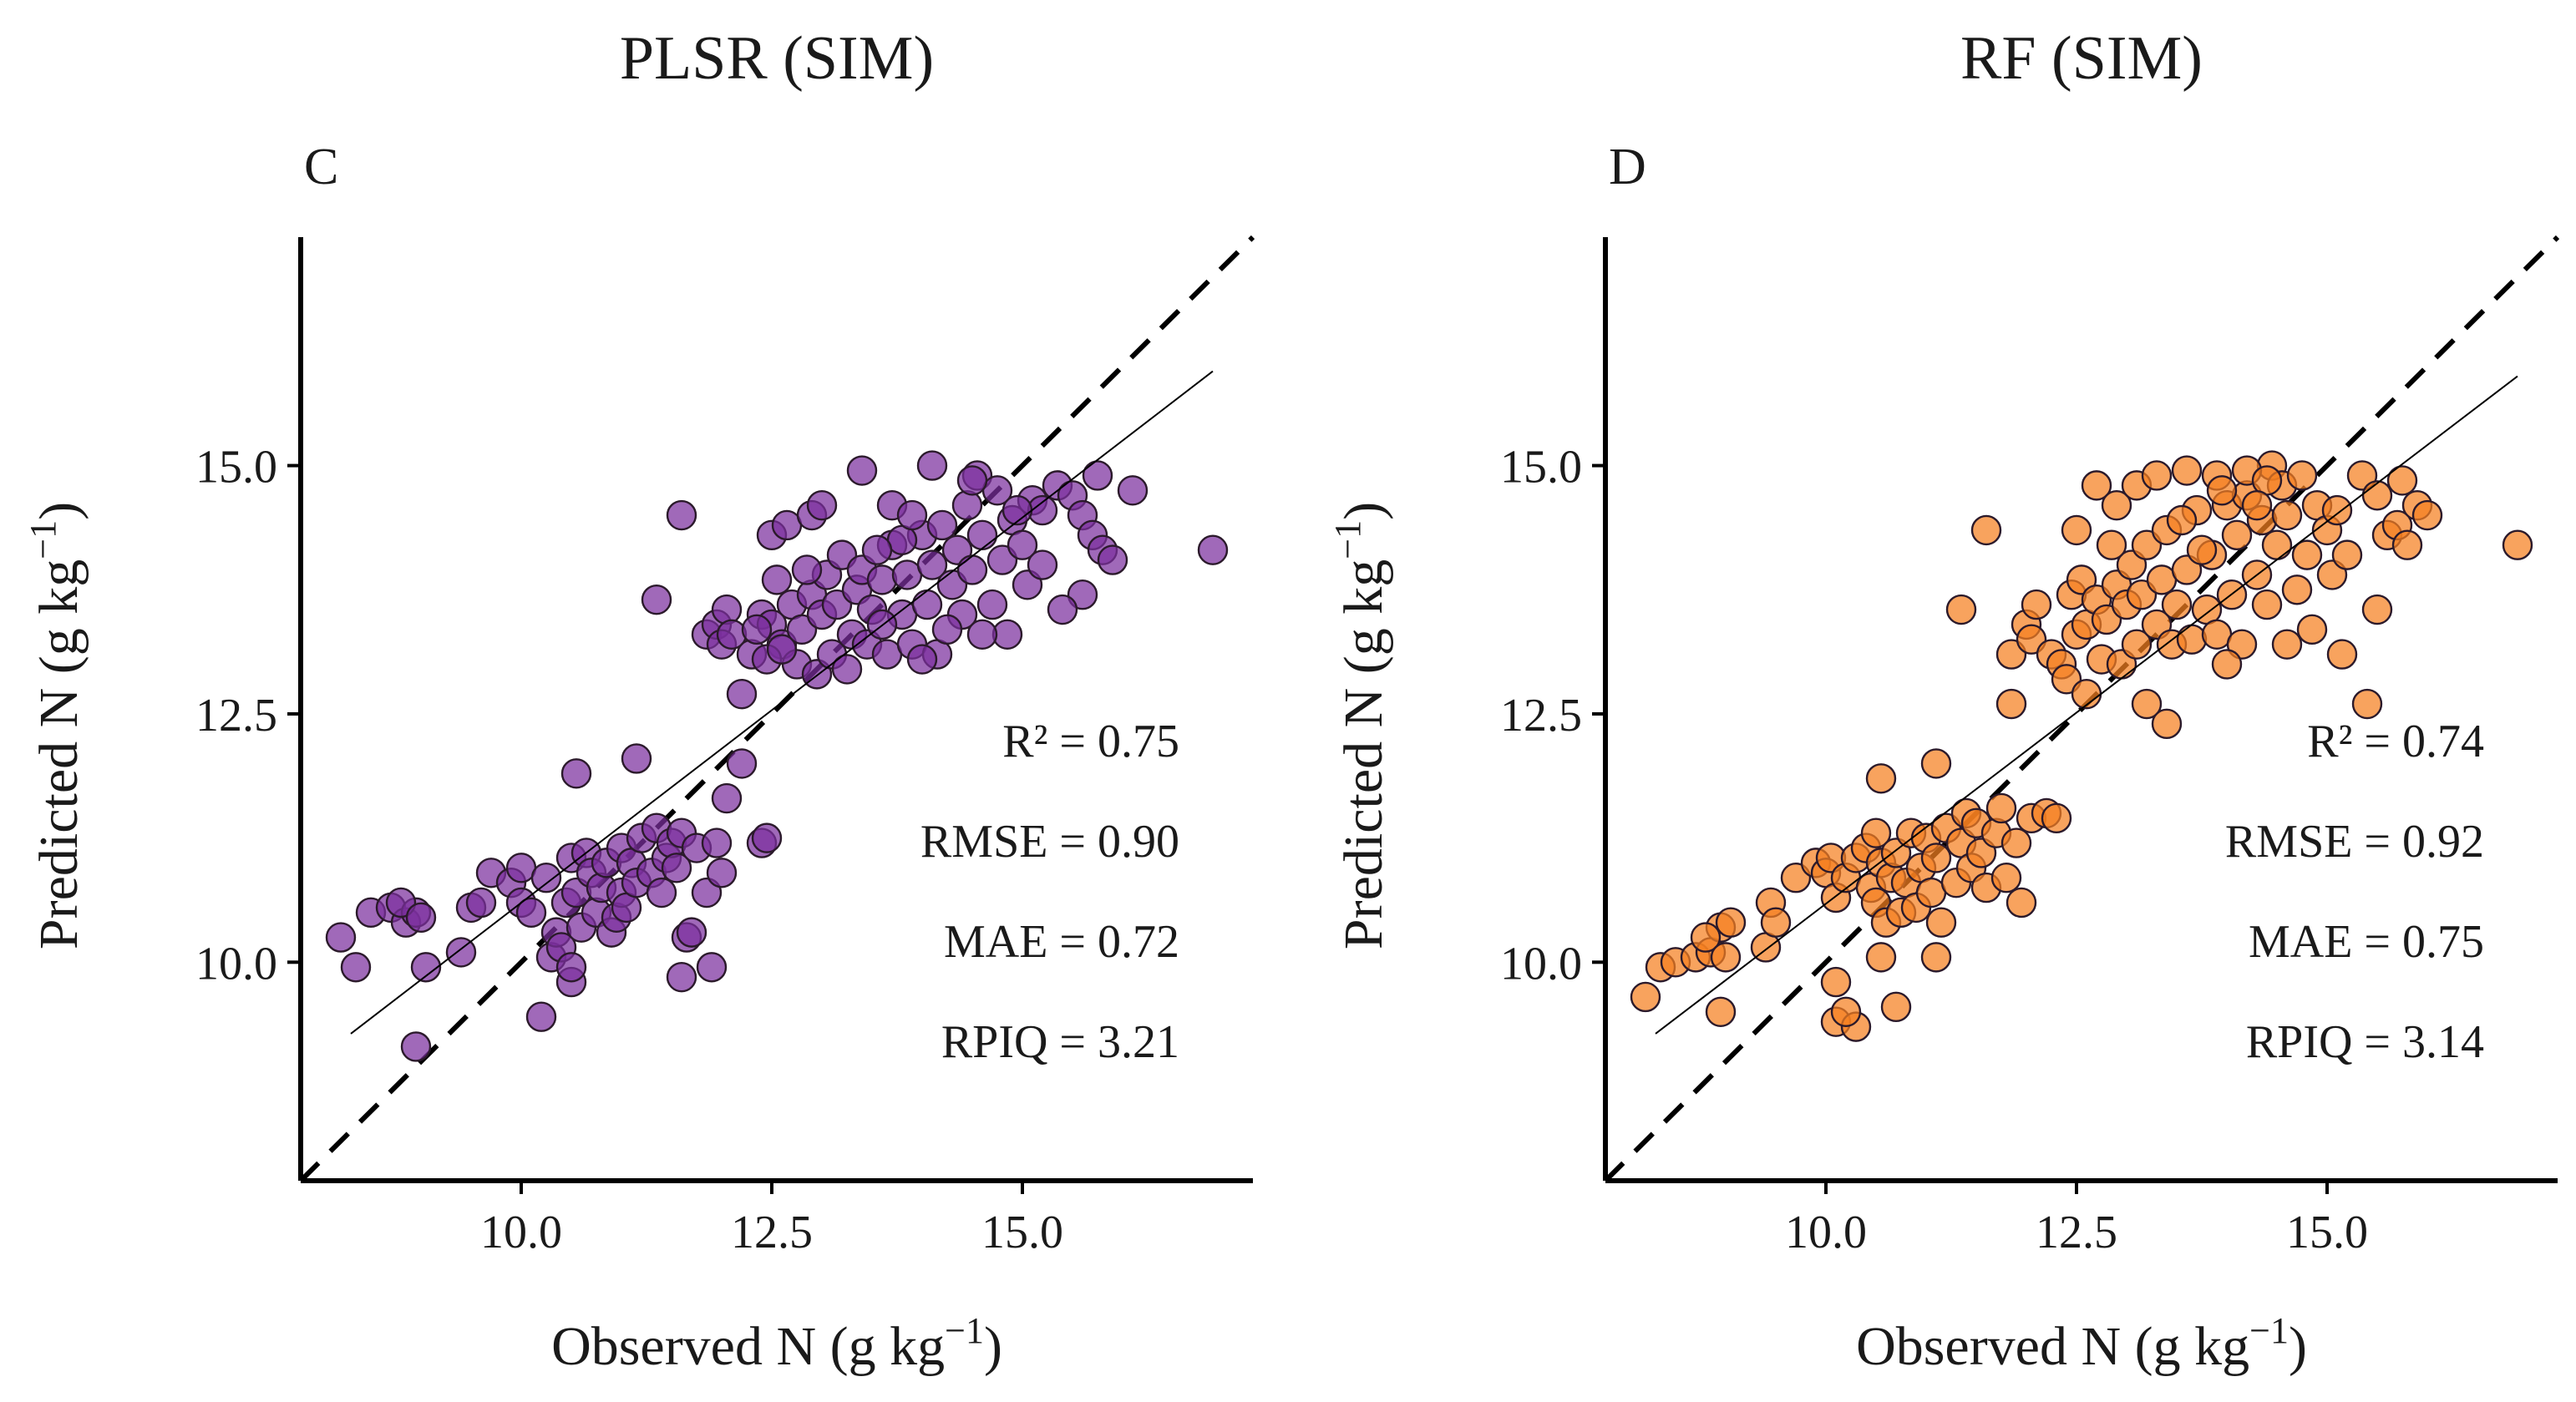 This screenshot has height=1402, width=2576. Describe the element at coordinates (2366, 942) in the screenshot. I see `stat-annotation: MAE = 0.75` at that location.